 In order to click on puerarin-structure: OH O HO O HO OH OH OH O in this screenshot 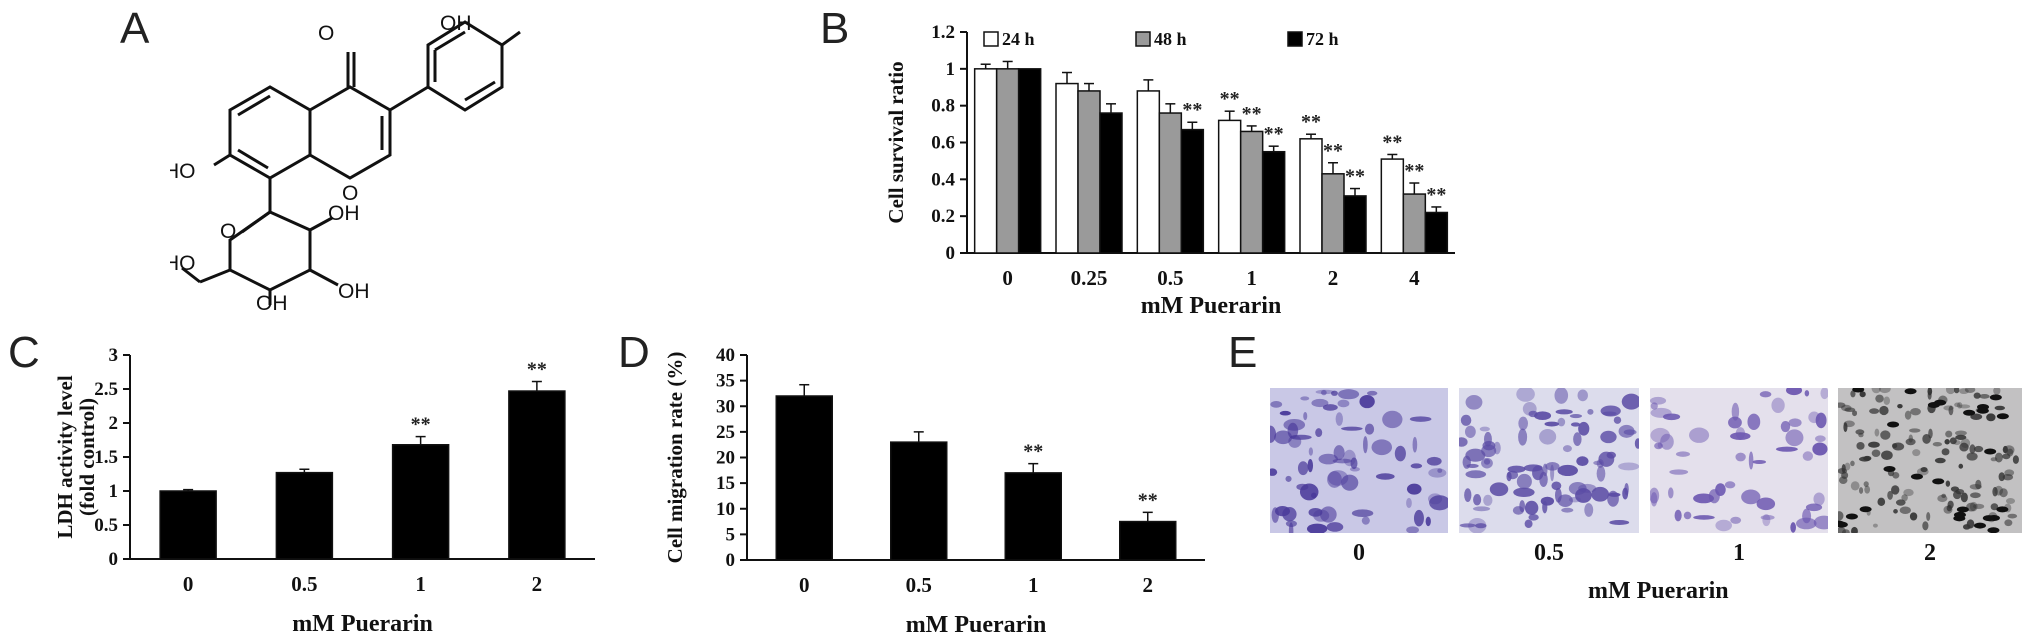, I will do `click(345, 161)`.